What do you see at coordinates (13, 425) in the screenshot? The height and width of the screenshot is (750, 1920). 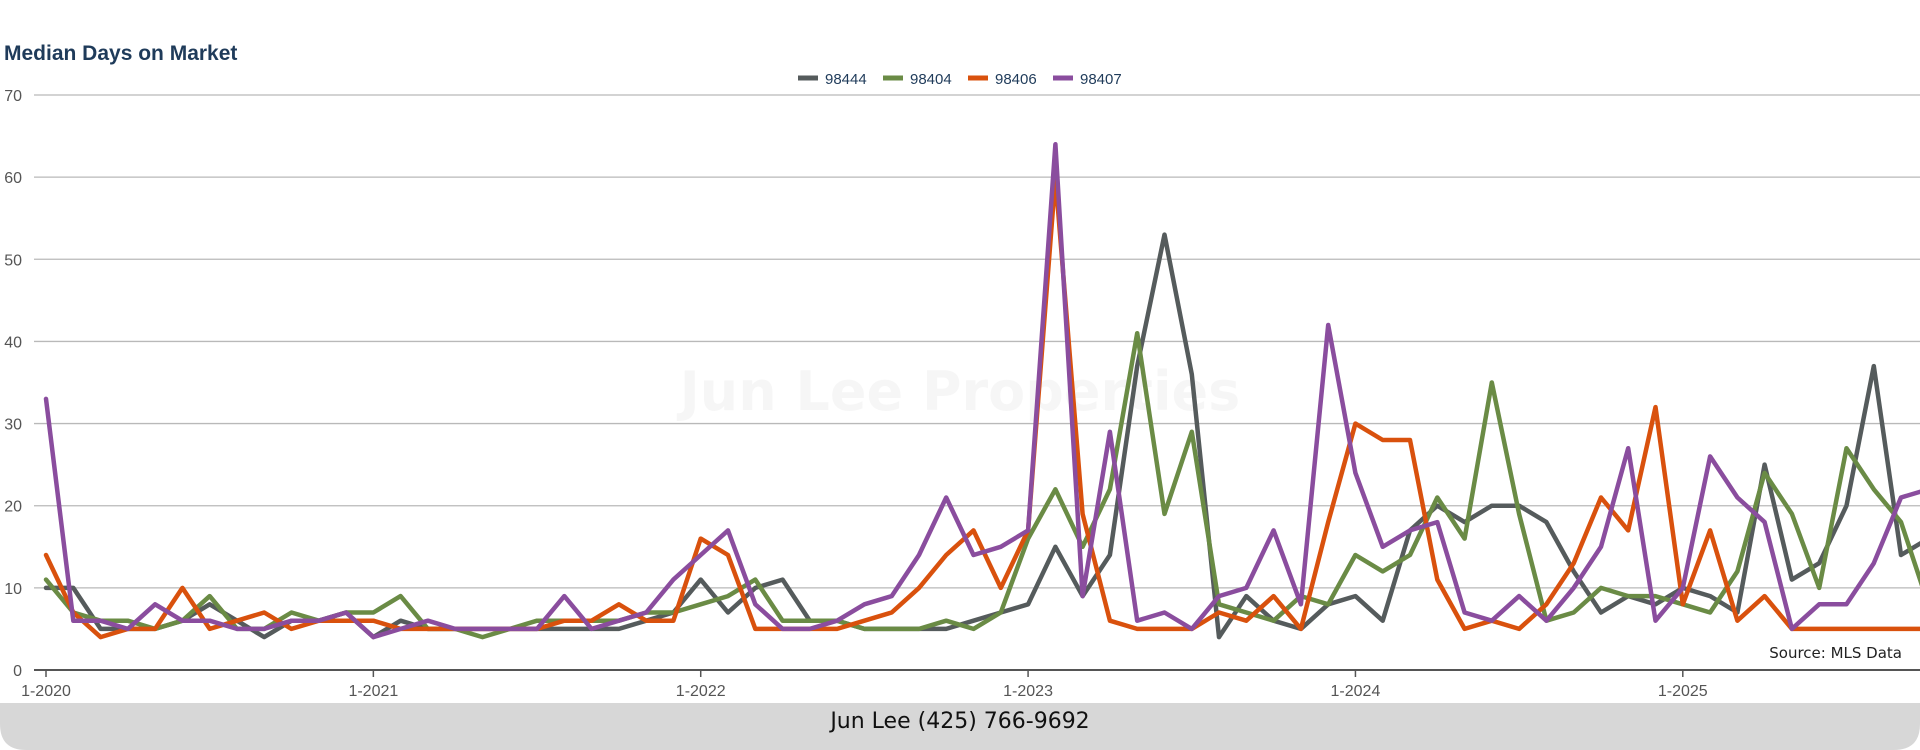 I see `y-tick-label: 30` at bounding box center [13, 425].